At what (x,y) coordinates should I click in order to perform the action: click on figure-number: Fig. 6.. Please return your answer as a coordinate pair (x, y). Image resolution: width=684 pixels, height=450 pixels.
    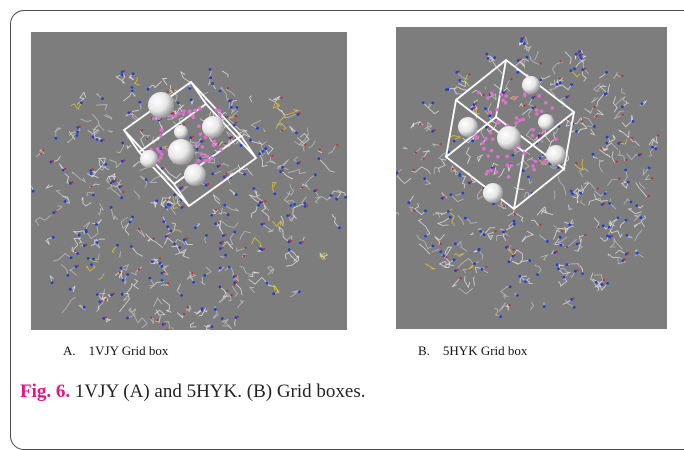
    Looking at the image, I should click on (45, 391).